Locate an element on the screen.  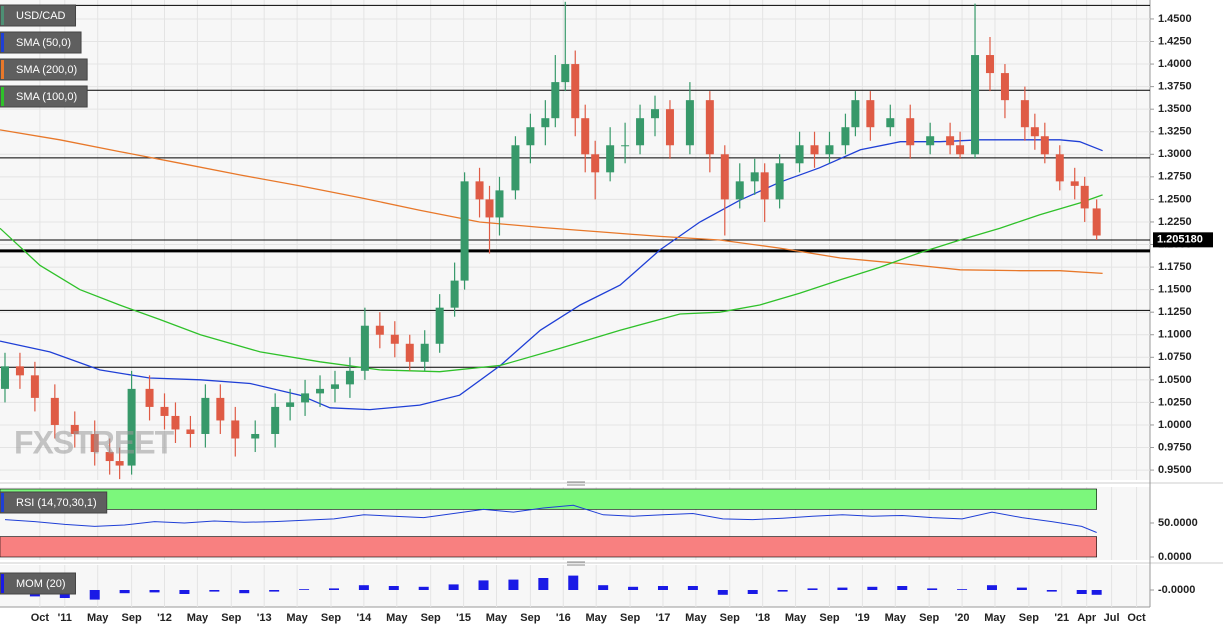
y-tick-label: 0.9750 is located at coordinates (1175, 447).